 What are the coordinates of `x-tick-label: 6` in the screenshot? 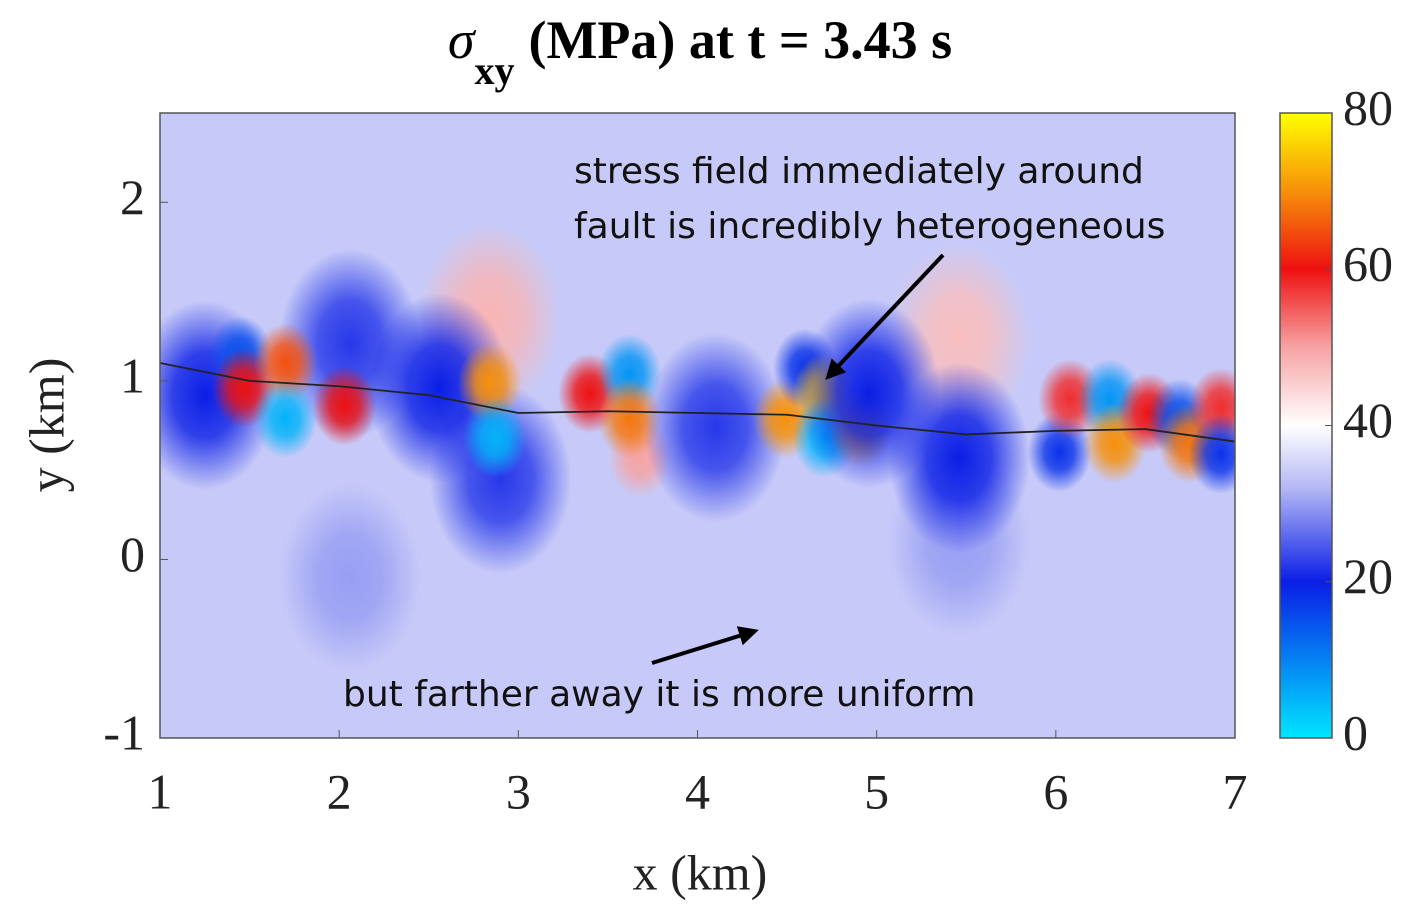 It's located at (1055, 791).